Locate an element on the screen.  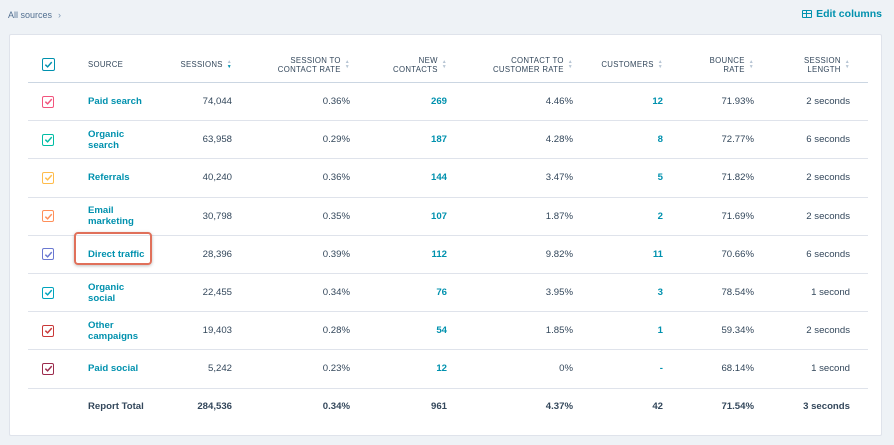
new-contacts-link: 54 is located at coordinates (441, 331).